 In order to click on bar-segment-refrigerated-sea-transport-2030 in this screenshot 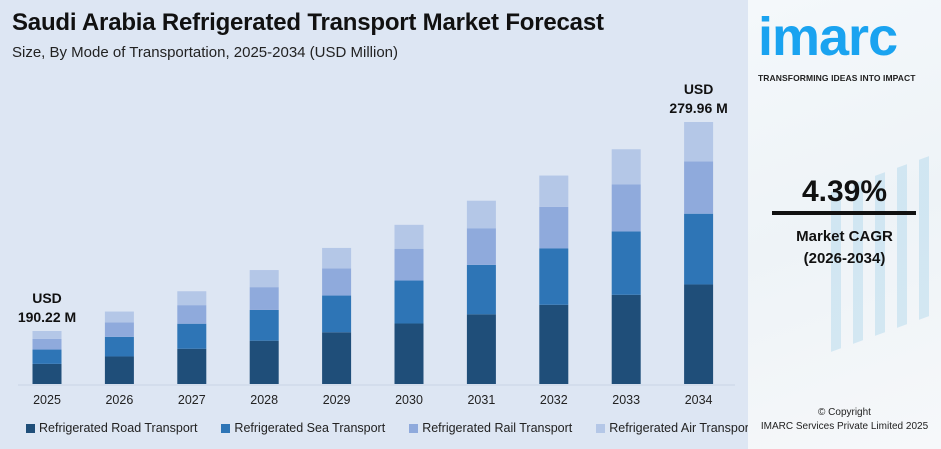, I will do `click(409, 302)`.